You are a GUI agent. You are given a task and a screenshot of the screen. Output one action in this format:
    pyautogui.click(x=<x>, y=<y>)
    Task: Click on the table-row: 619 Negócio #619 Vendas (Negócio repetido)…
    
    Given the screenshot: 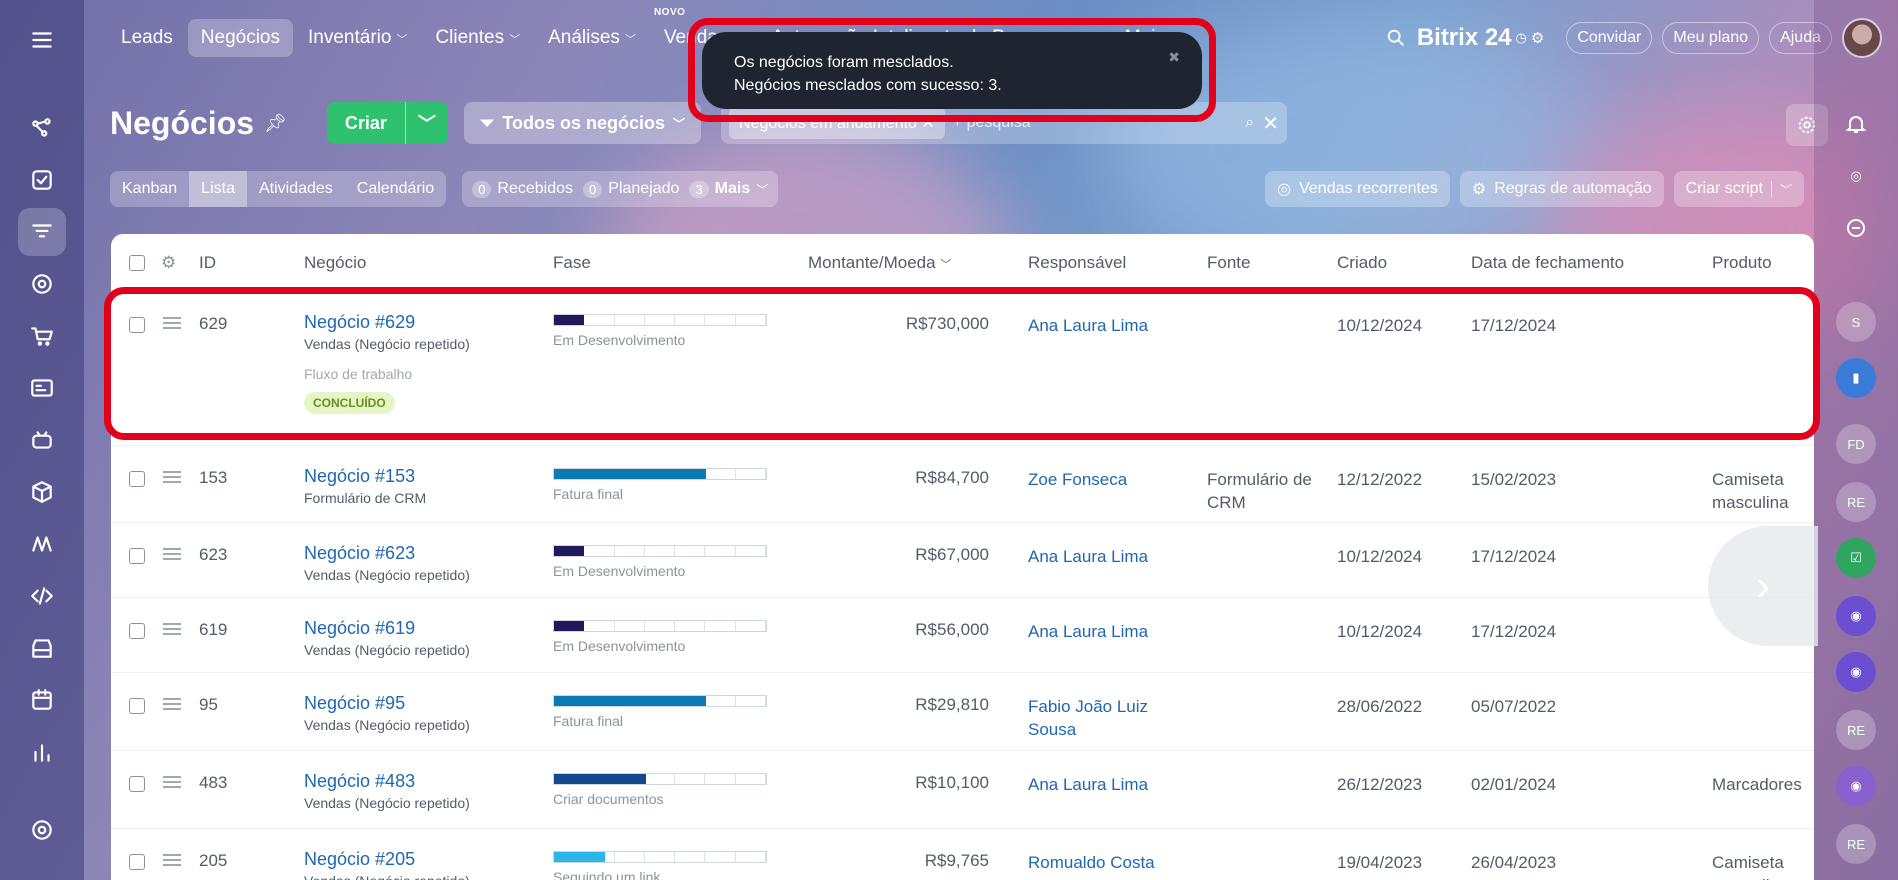 What is the action you would take?
    pyautogui.click(x=962, y=635)
    